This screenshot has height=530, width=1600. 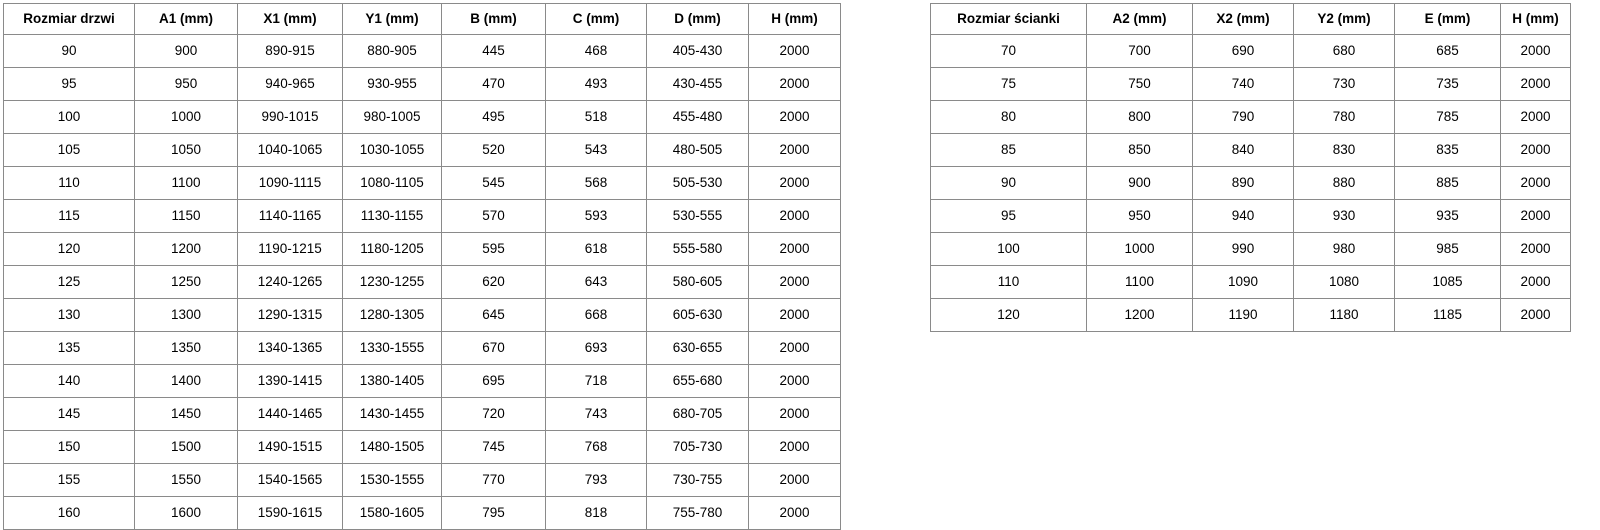 I want to click on table-cell: 75, so click(x=1008, y=84).